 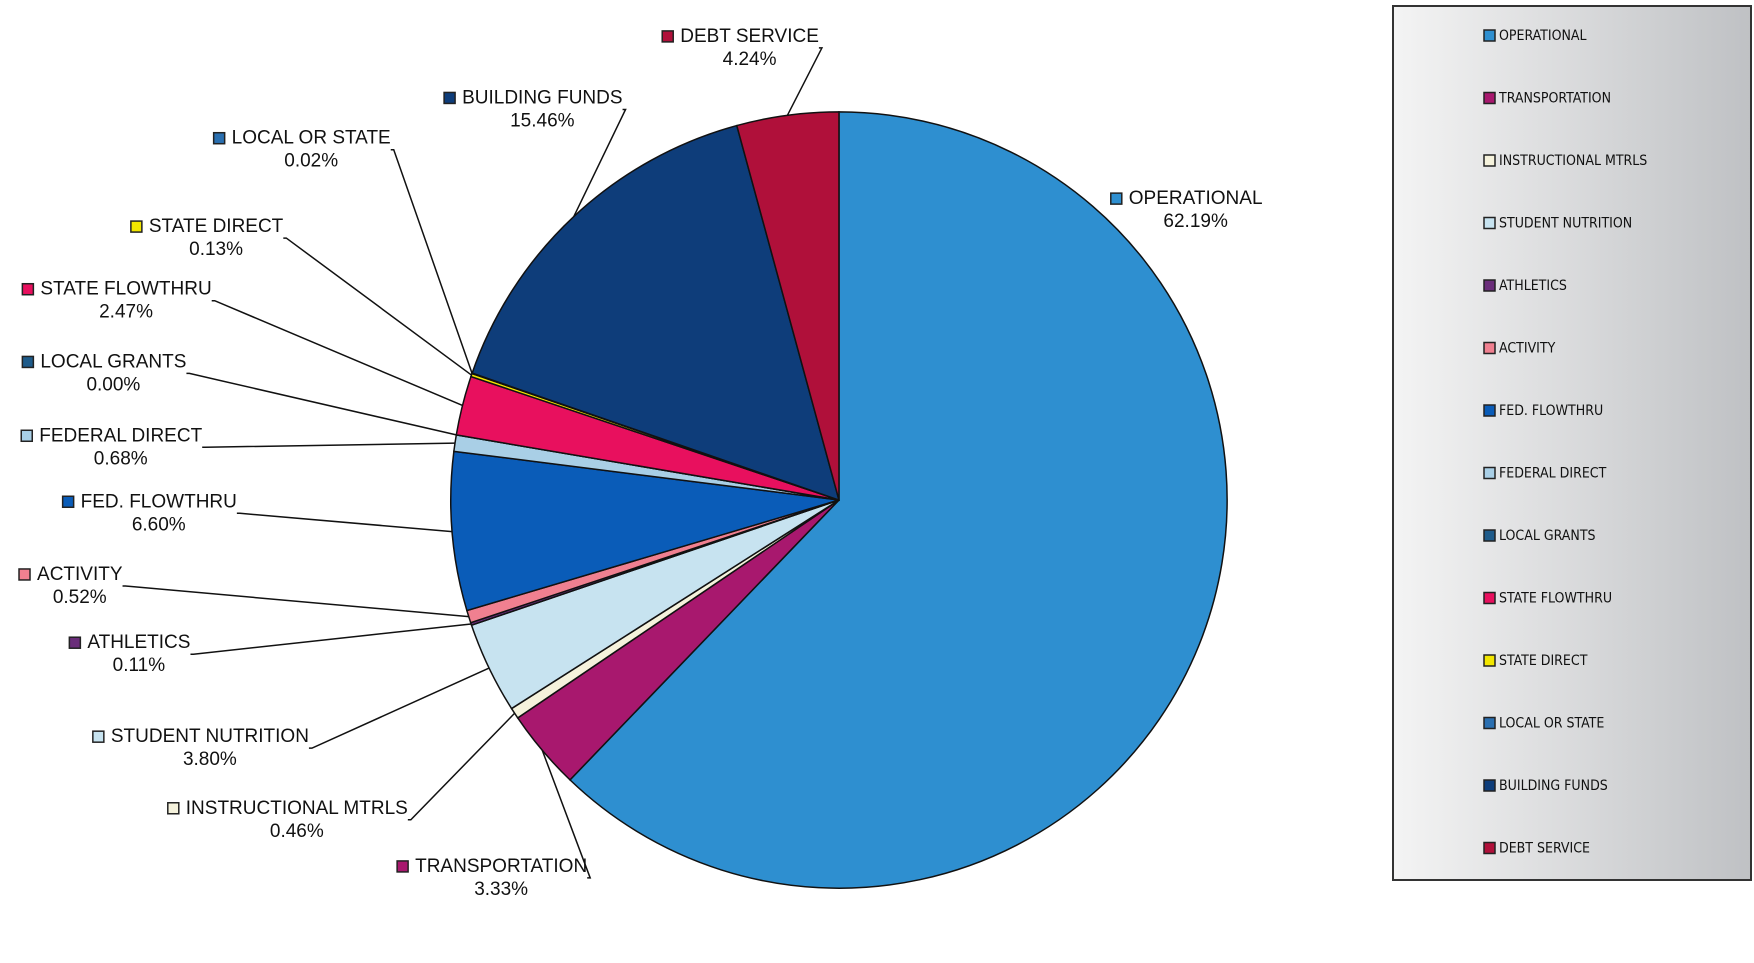 What do you see at coordinates (1543, 661) in the screenshot?
I see `legend-label: STATE DIRECT` at bounding box center [1543, 661].